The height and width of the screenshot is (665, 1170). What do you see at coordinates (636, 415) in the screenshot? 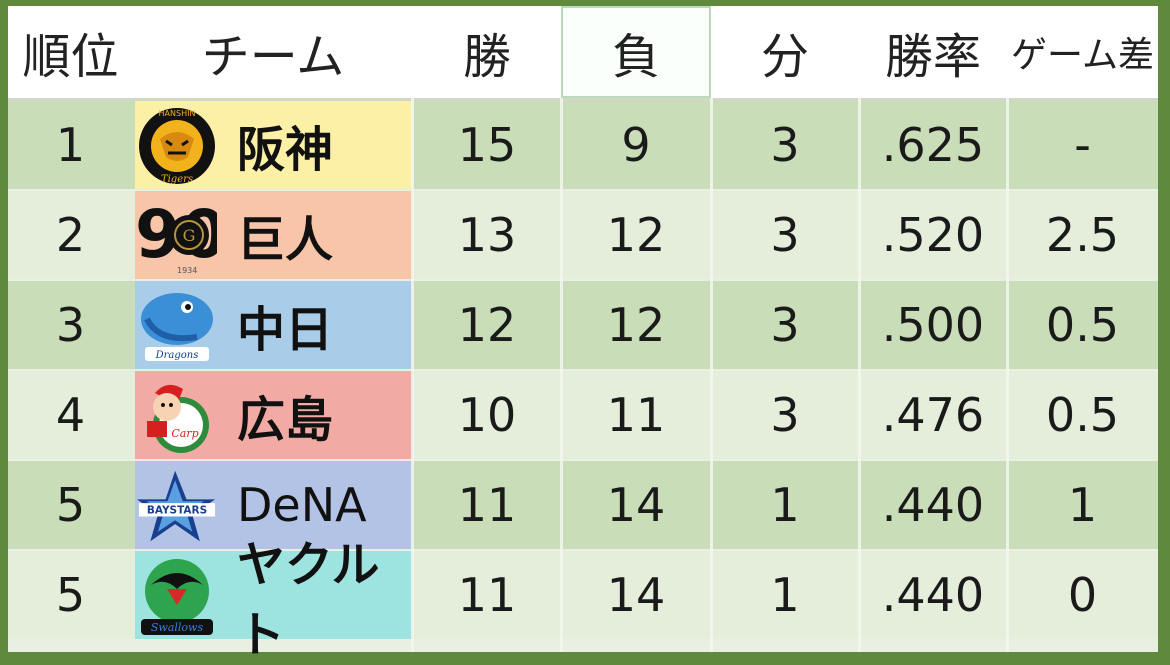
I see `losses-cell: 11` at bounding box center [636, 415].